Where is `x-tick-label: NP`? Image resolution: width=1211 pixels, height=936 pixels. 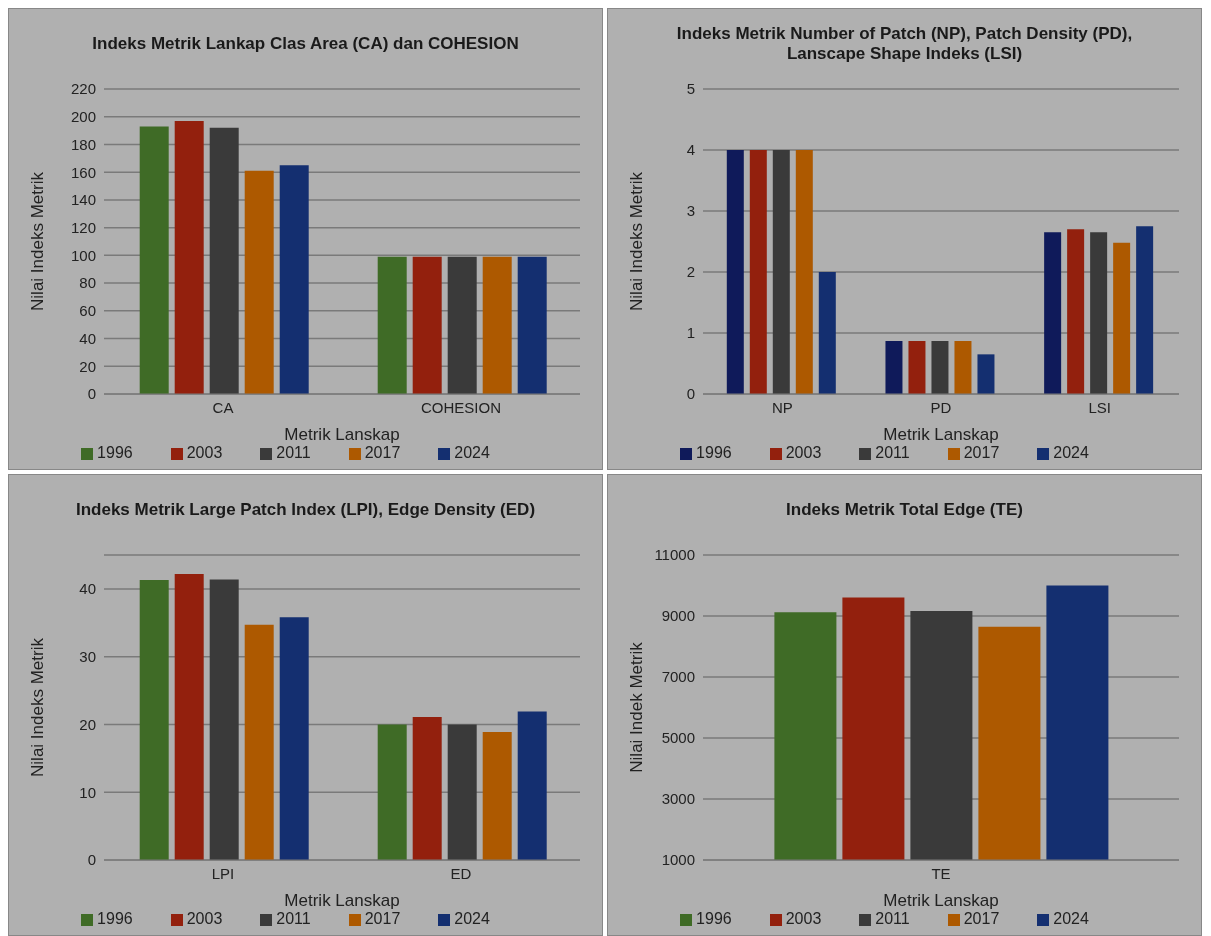 x-tick-label: NP is located at coordinates (782, 407).